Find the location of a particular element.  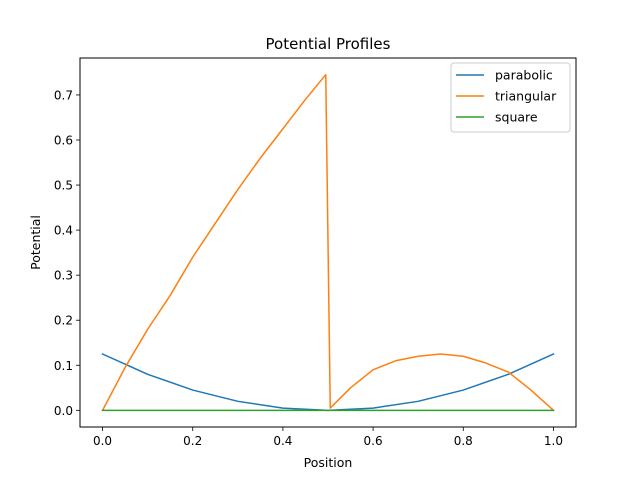

y-tick-label: 0.4 is located at coordinates (63, 231).